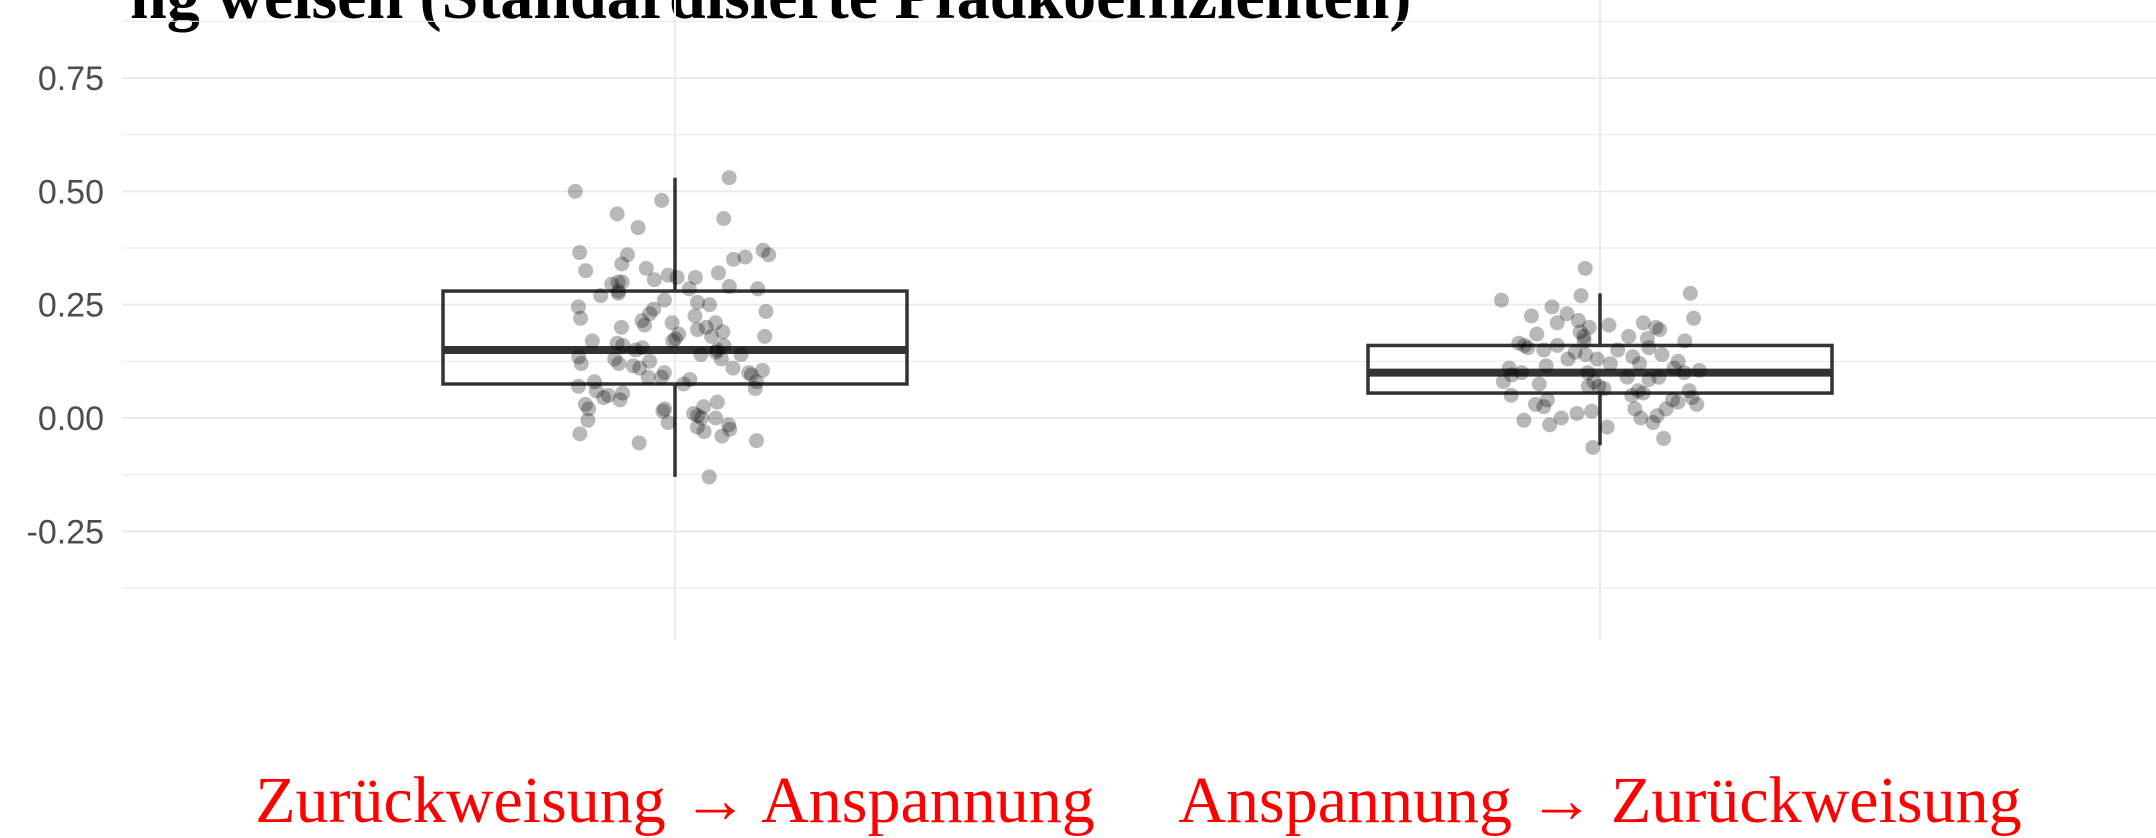  What do you see at coordinates (71, 419) in the screenshot?
I see `y-tick-label: 0.00` at bounding box center [71, 419].